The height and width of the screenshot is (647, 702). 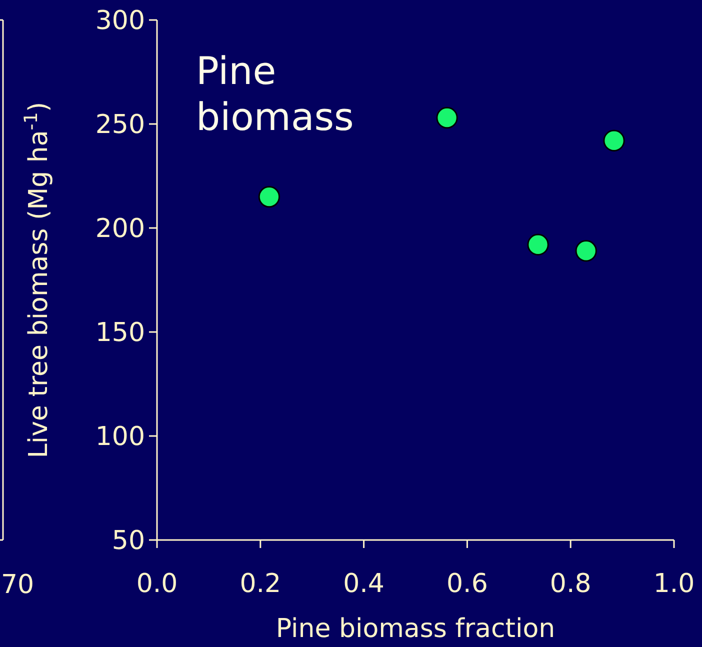 I want to click on x-tick-label: 0.6, so click(x=467, y=584).